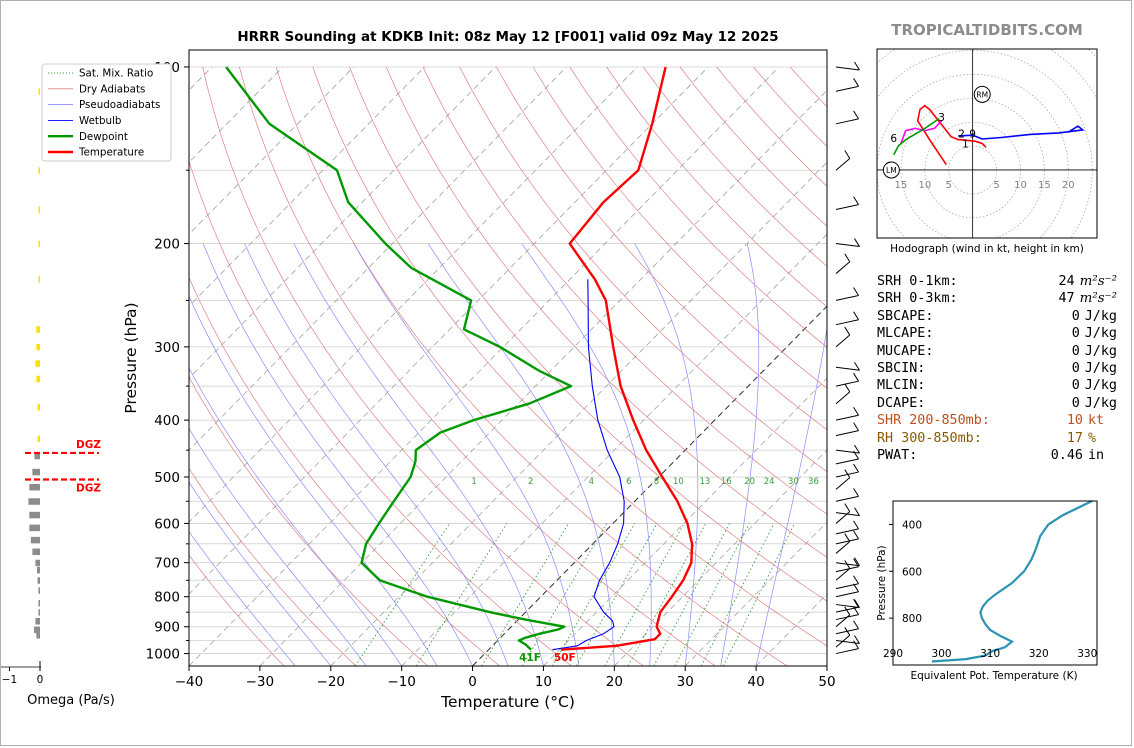 The image size is (1134, 748). I want to click on theta-e-frame, so click(995, 583).